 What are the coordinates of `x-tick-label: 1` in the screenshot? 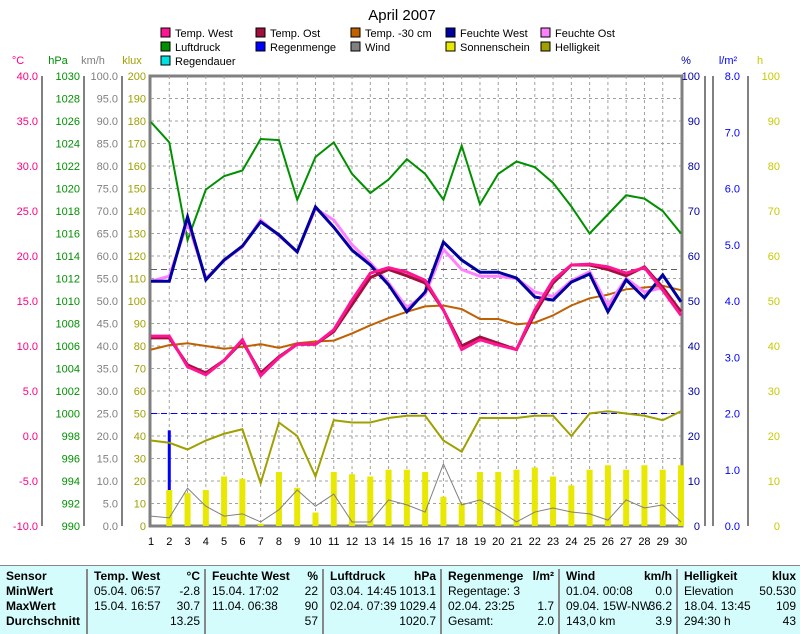 It's located at (151, 542).